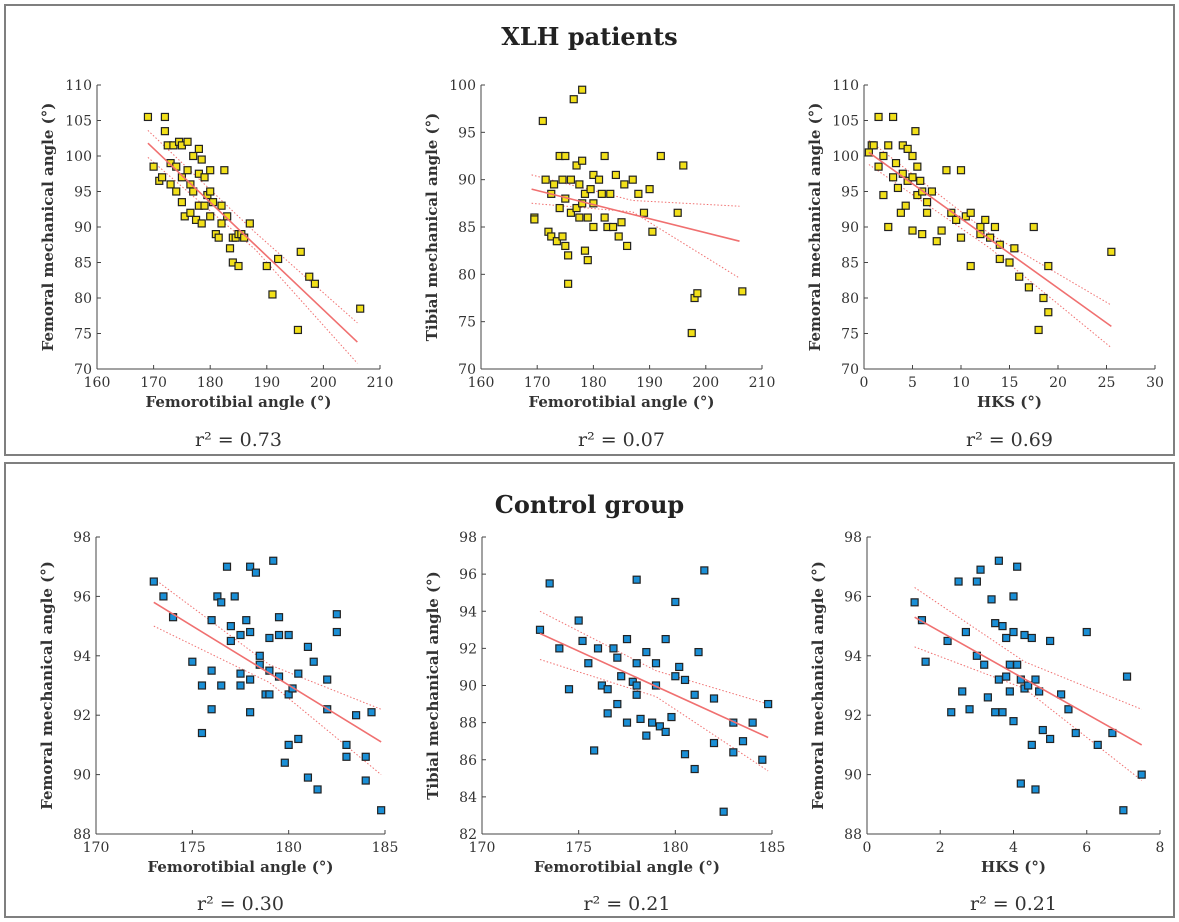  What do you see at coordinates (82, 657) in the screenshot?
I see `chart-4-y-tick-label: 94` at bounding box center [82, 657].